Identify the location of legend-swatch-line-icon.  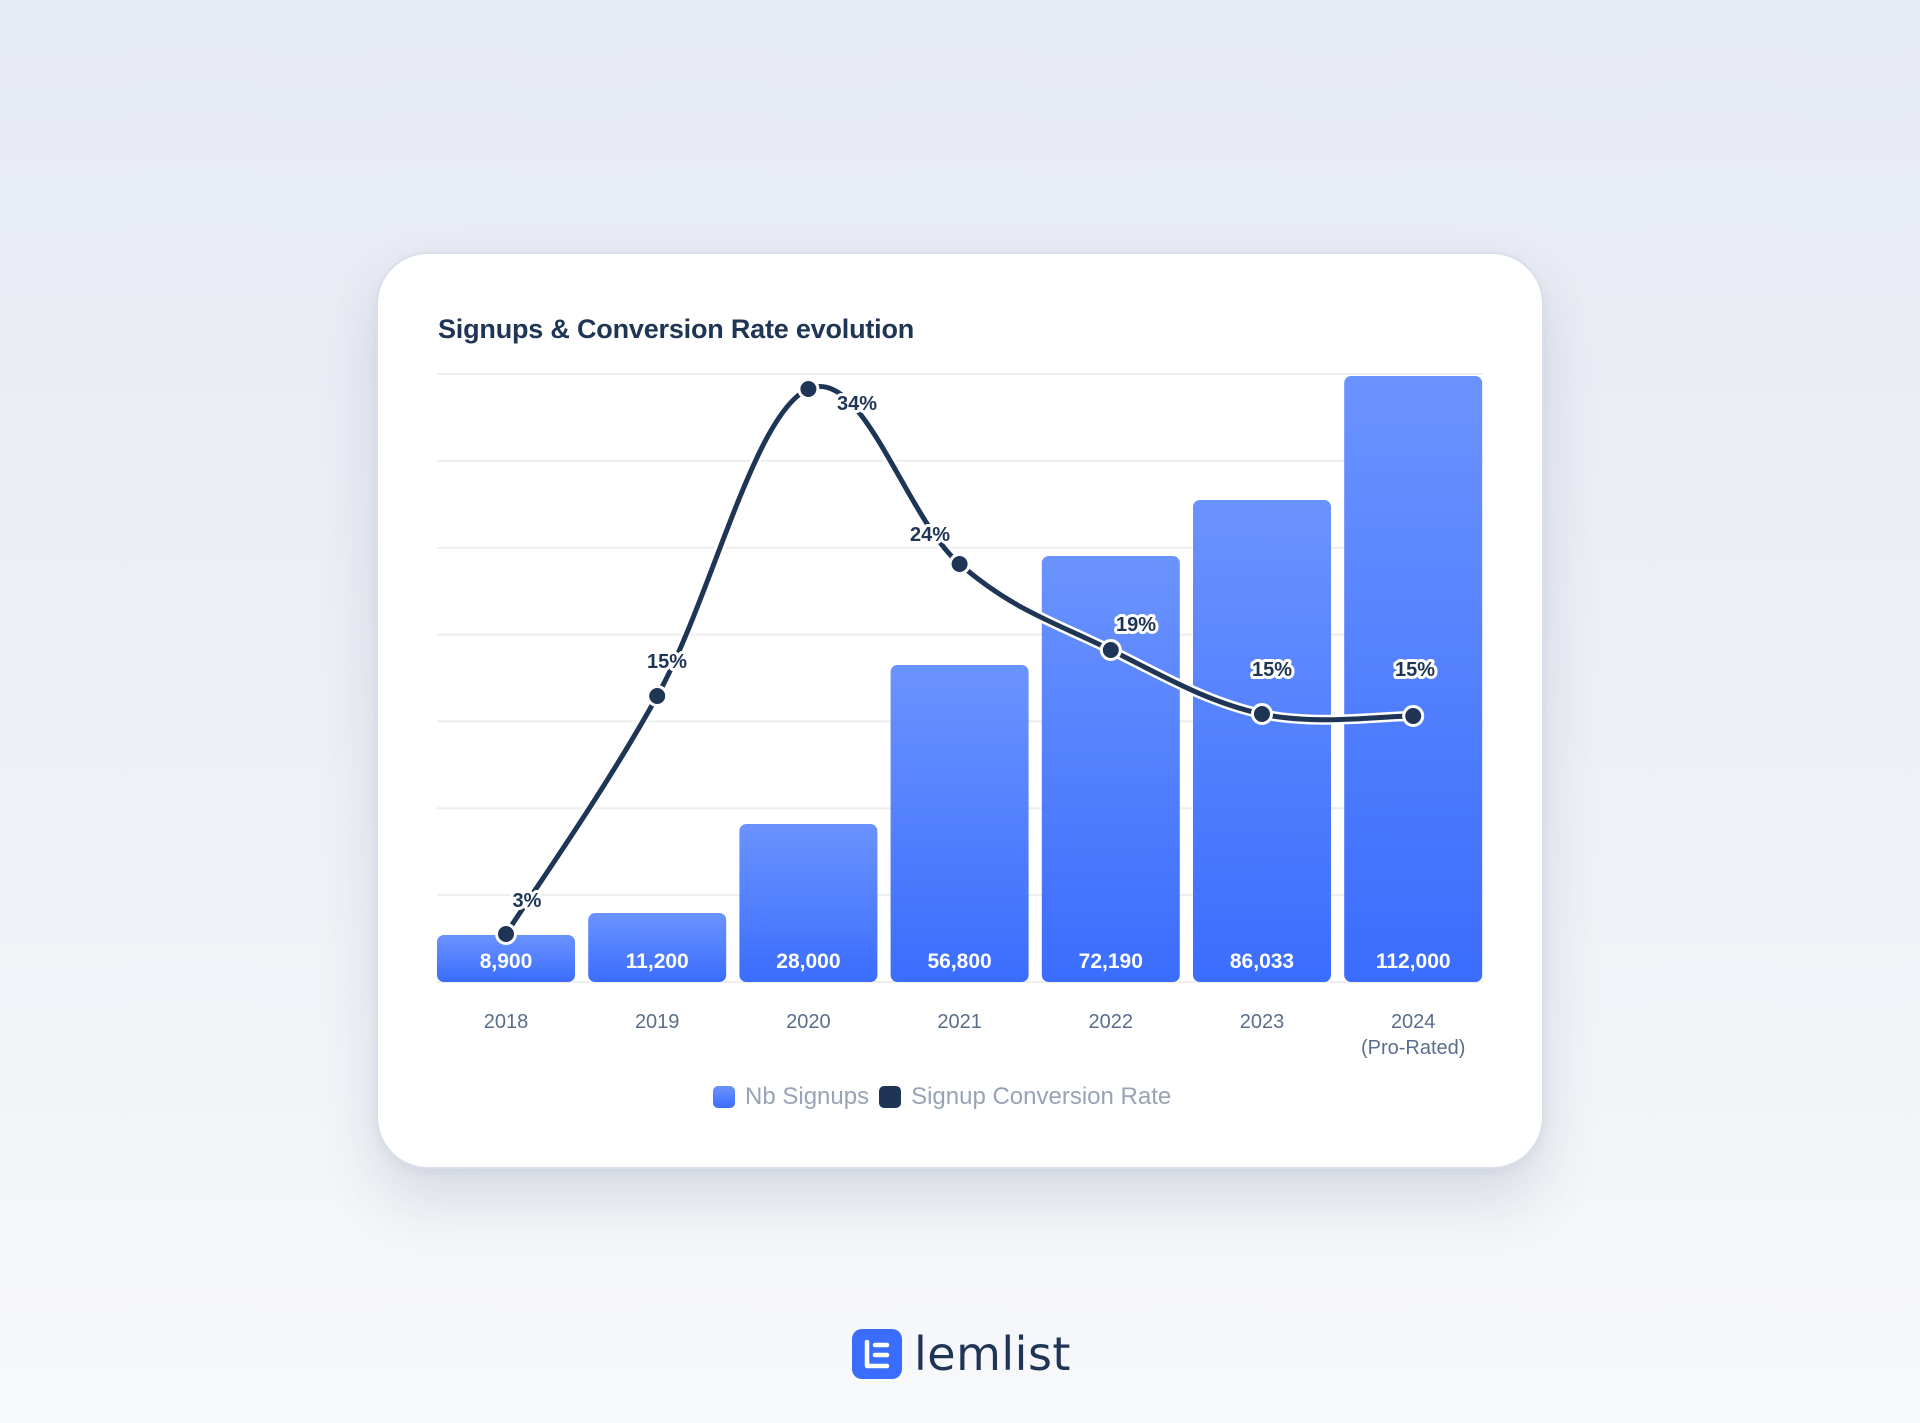
(890, 1097).